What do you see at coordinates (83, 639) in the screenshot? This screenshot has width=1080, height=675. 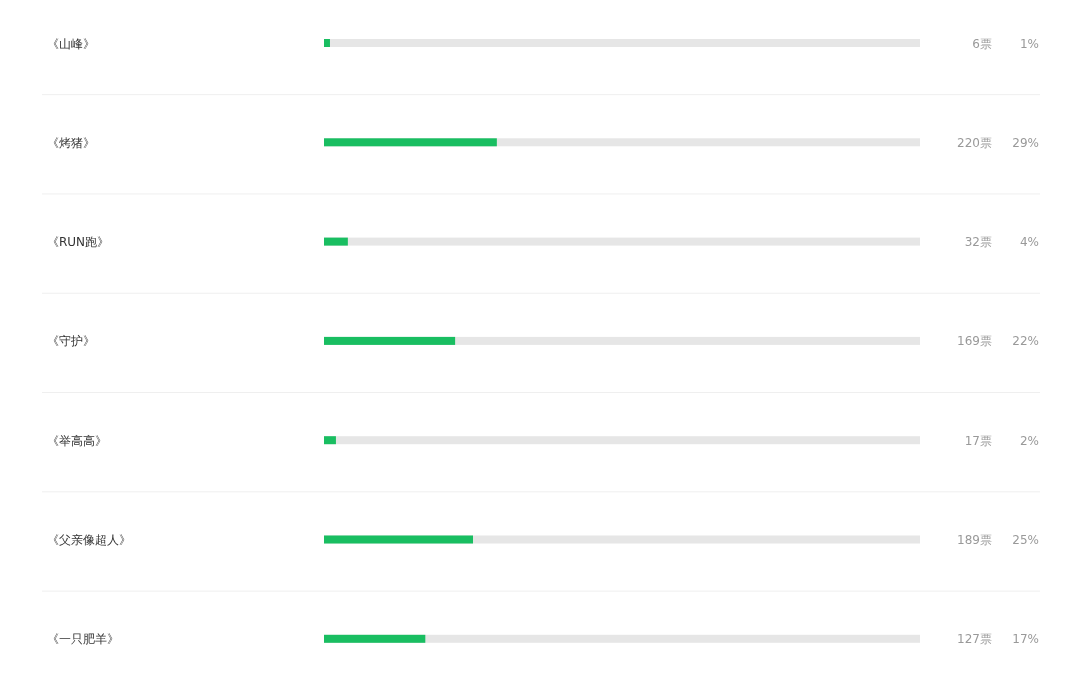 I see `y-tick-label: 《一只肥羊》` at bounding box center [83, 639].